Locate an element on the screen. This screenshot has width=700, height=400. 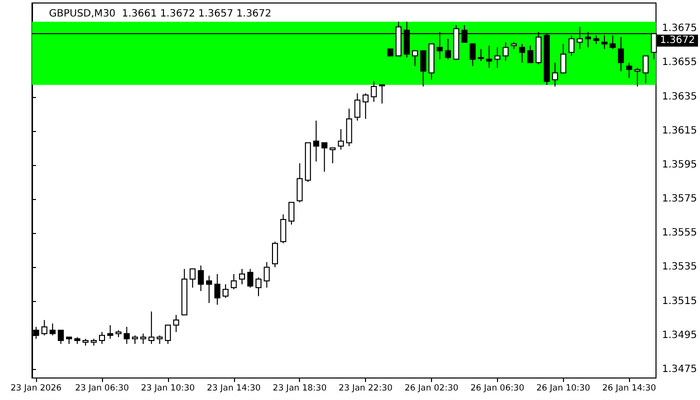
x-tick-label: 23 Jan 10:30 is located at coordinates (167, 389).